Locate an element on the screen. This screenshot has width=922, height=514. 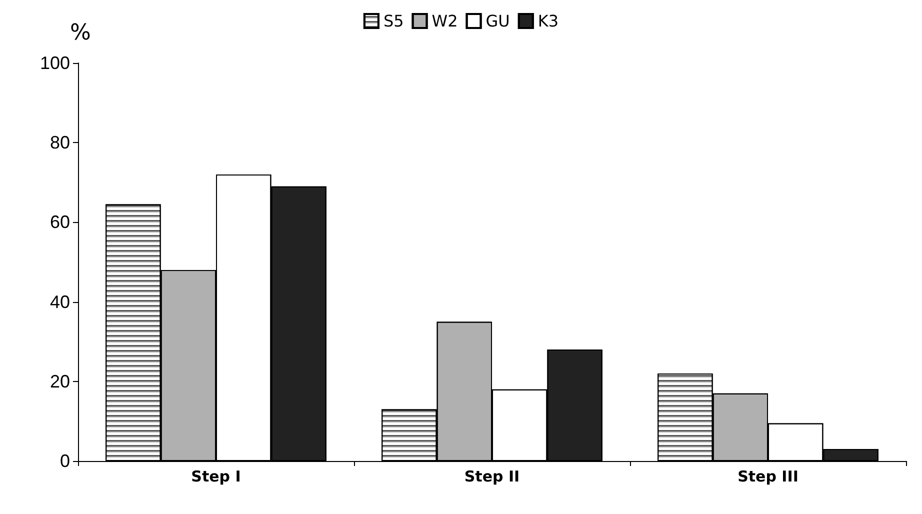
y-tick-label: 60 is located at coordinates (60, 222).